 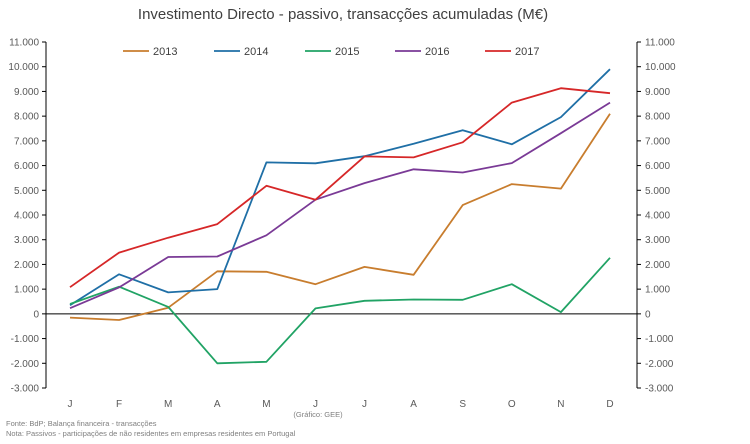 I want to click on legend-label: 2017, so click(x=527, y=52).